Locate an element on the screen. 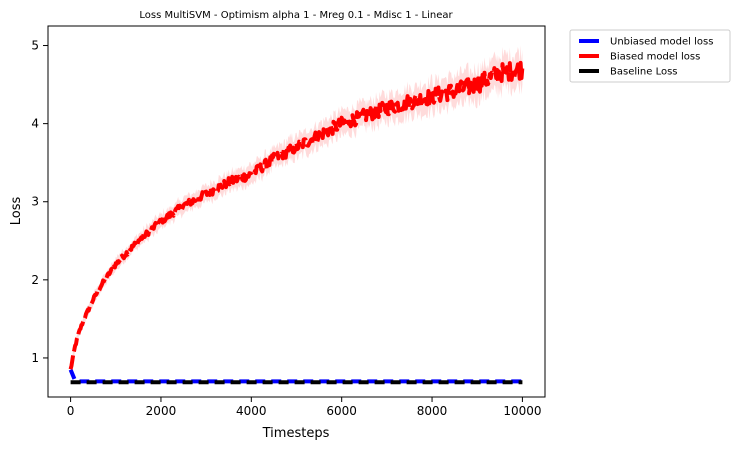  x-tick-label: 10000 is located at coordinates (522, 411).